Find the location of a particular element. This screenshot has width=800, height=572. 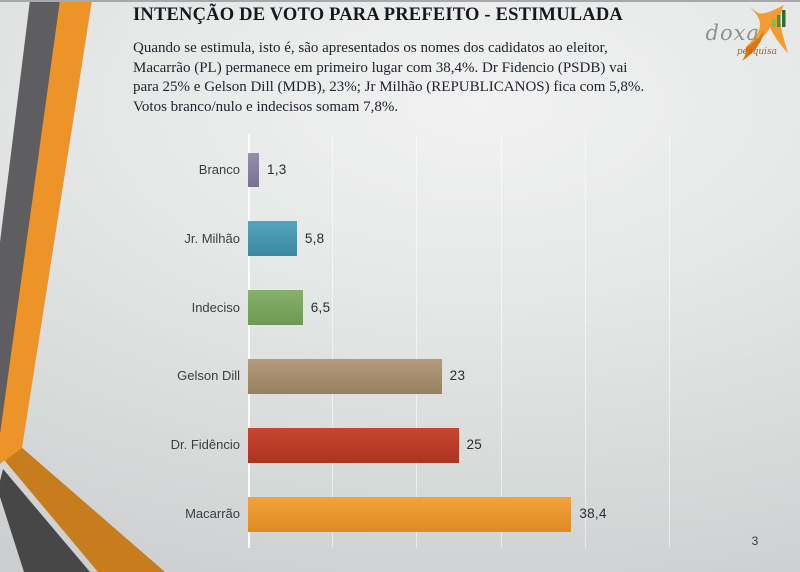

category-label-macarrao: Macarrão is located at coordinates (212, 514).